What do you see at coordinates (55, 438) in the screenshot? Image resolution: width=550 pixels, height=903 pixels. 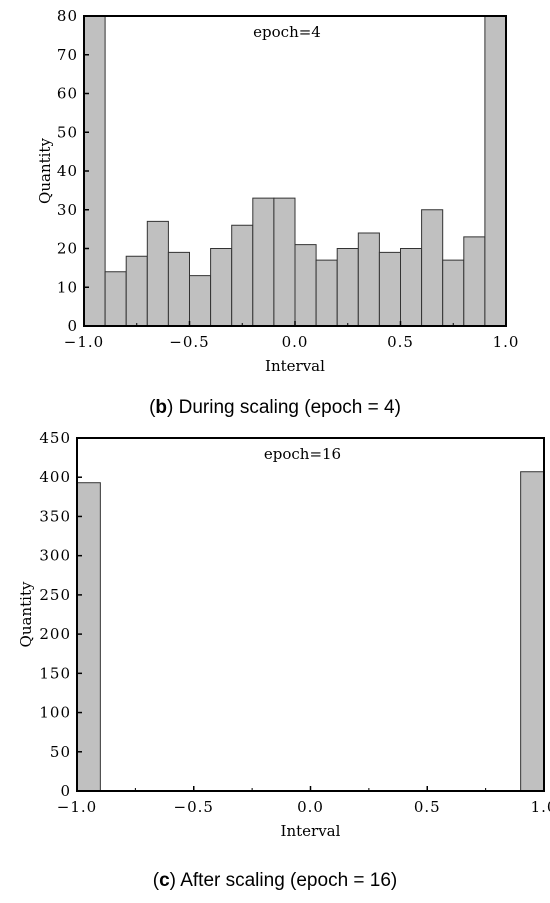 I see `y-tick-label: 450` at bounding box center [55, 438].